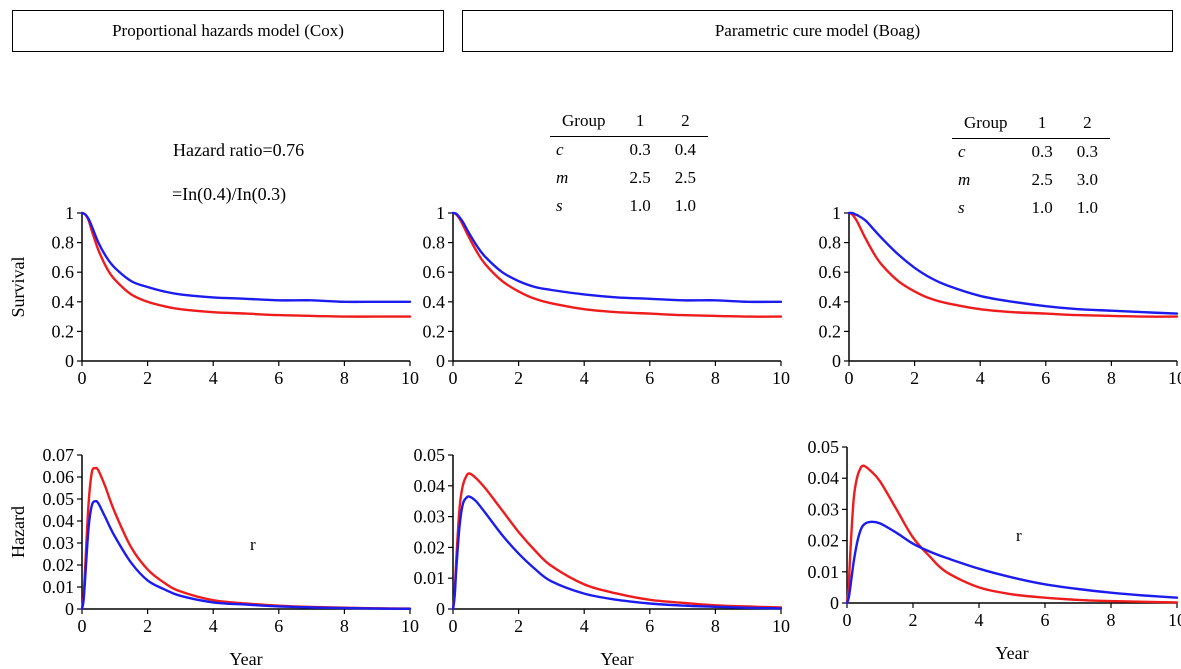 The height and width of the screenshot is (669, 1181). Describe the element at coordinates (59, 455) in the screenshot. I see `y-tick-label: 0.07` at that location.